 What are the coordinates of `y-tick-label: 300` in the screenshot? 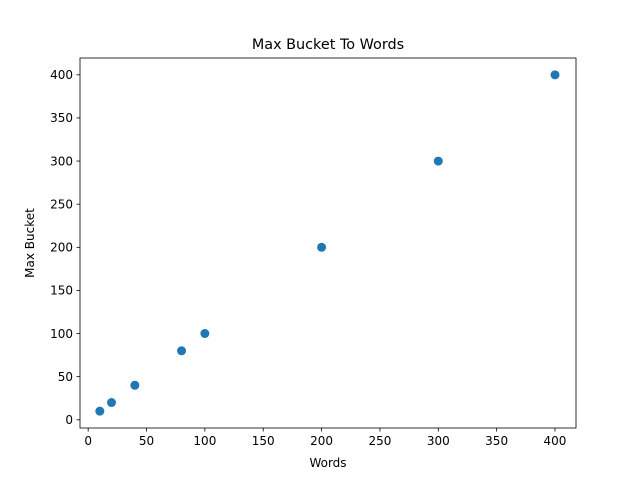 It's located at (61, 161).